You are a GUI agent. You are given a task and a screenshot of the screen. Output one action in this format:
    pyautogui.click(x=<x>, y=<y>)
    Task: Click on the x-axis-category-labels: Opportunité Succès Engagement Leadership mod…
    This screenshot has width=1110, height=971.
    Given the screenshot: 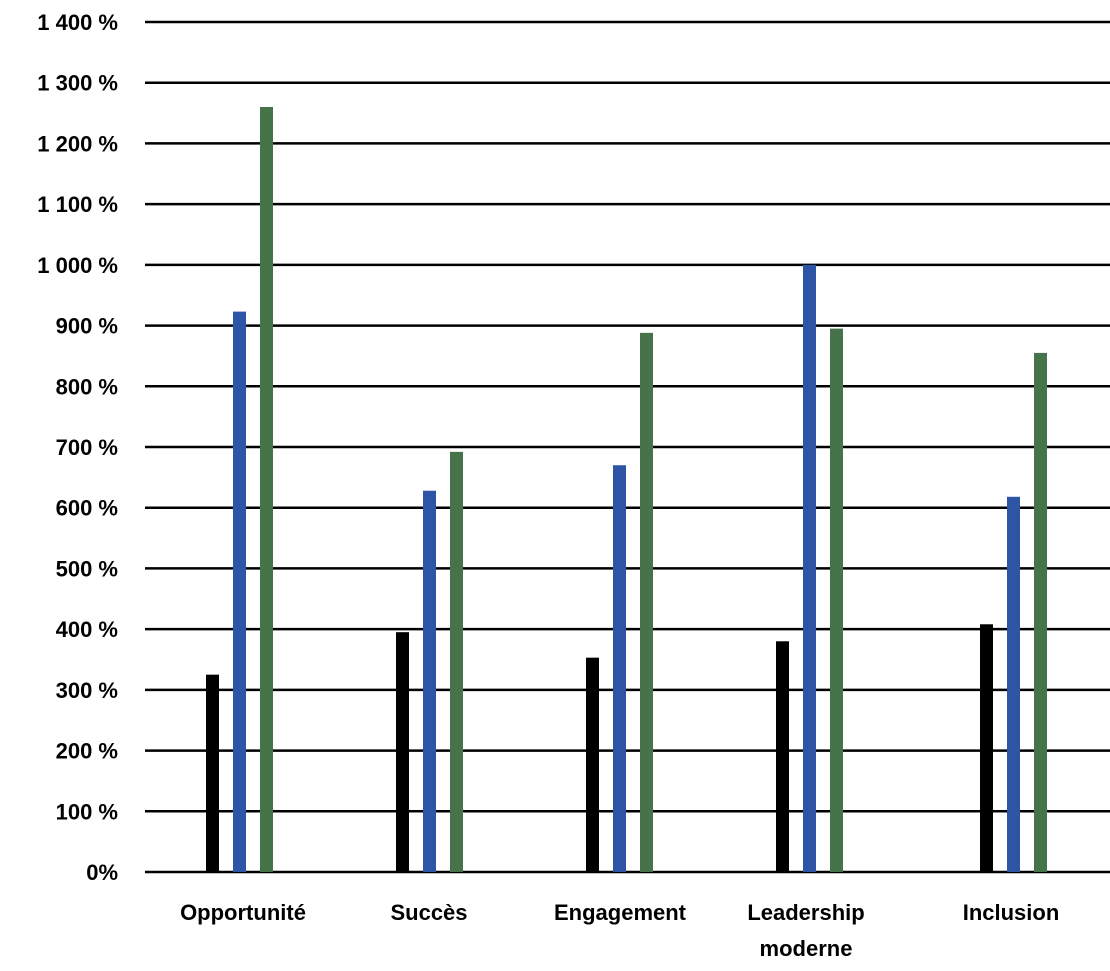 What is the action you would take?
    pyautogui.click(x=619, y=930)
    